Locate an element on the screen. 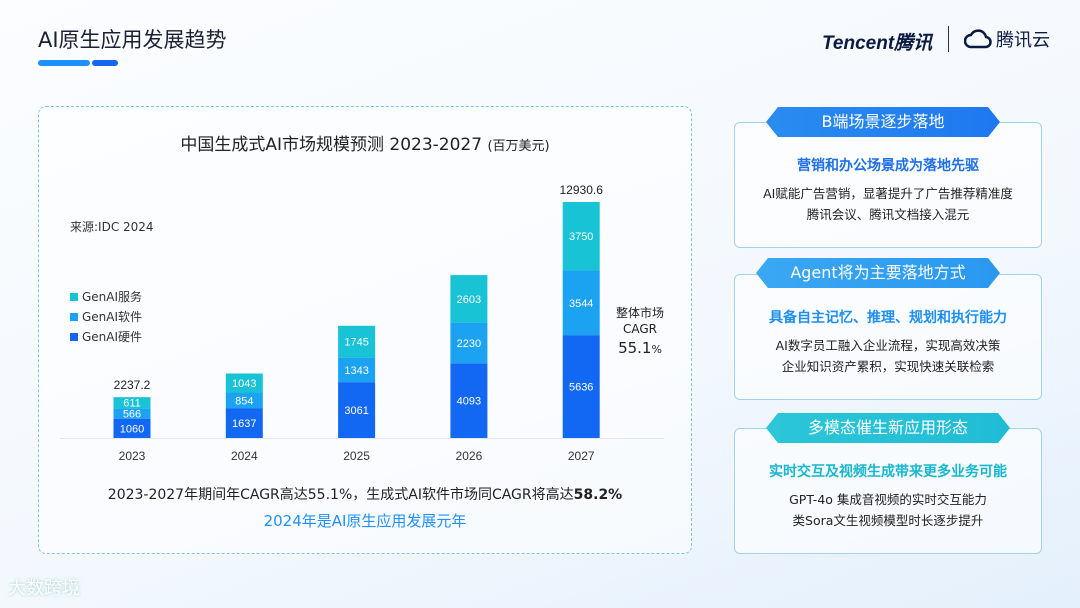 The image size is (1080, 608). chart-title: 中国生成式AI市场规模预测 2023-2027 (百万美元) is located at coordinates (365, 142).